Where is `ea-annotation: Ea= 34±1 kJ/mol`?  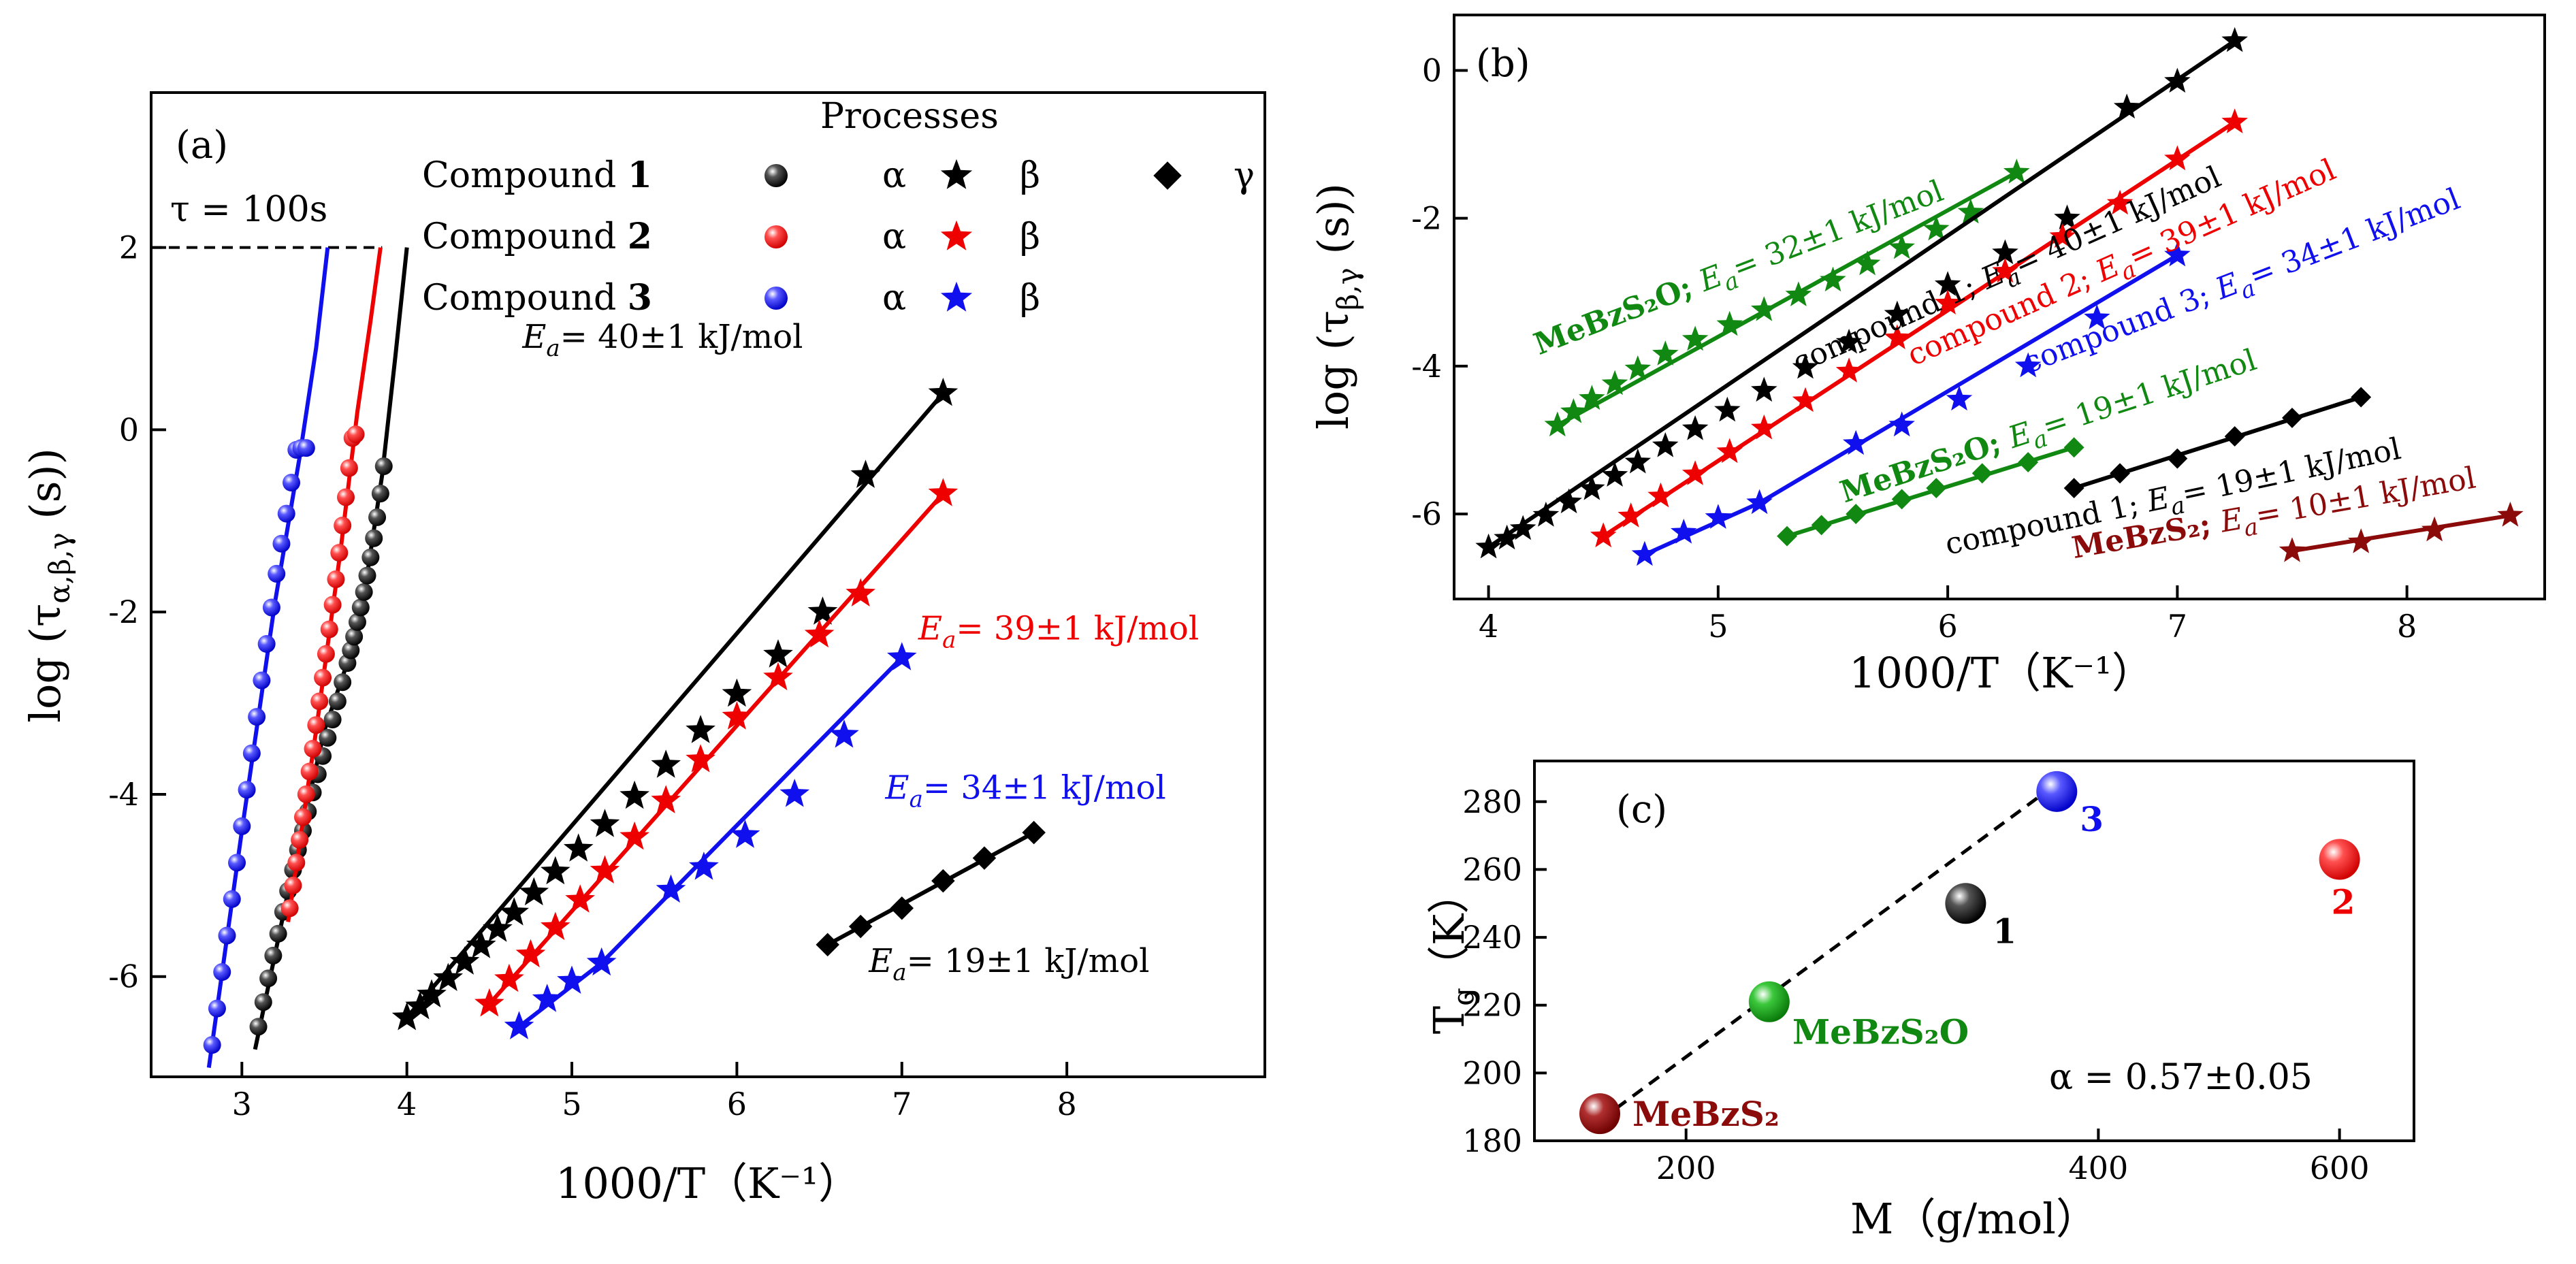
ea-annotation: Ea= 34±1 kJ/mol is located at coordinates (1025, 791).